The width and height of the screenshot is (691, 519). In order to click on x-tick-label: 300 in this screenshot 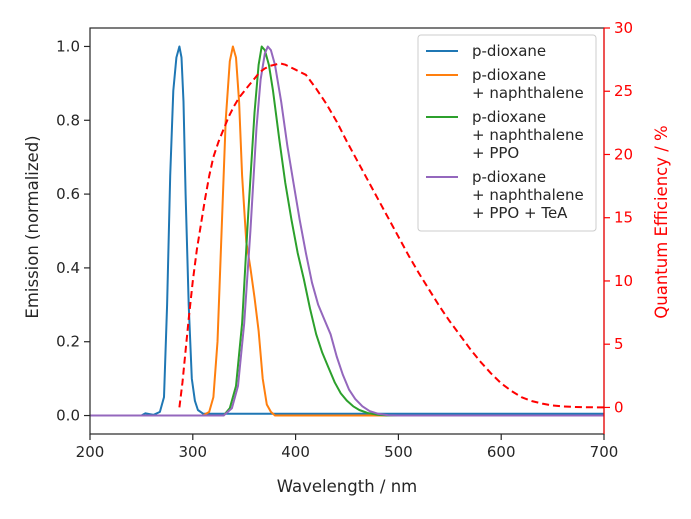, I will do `click(192, 452)`.